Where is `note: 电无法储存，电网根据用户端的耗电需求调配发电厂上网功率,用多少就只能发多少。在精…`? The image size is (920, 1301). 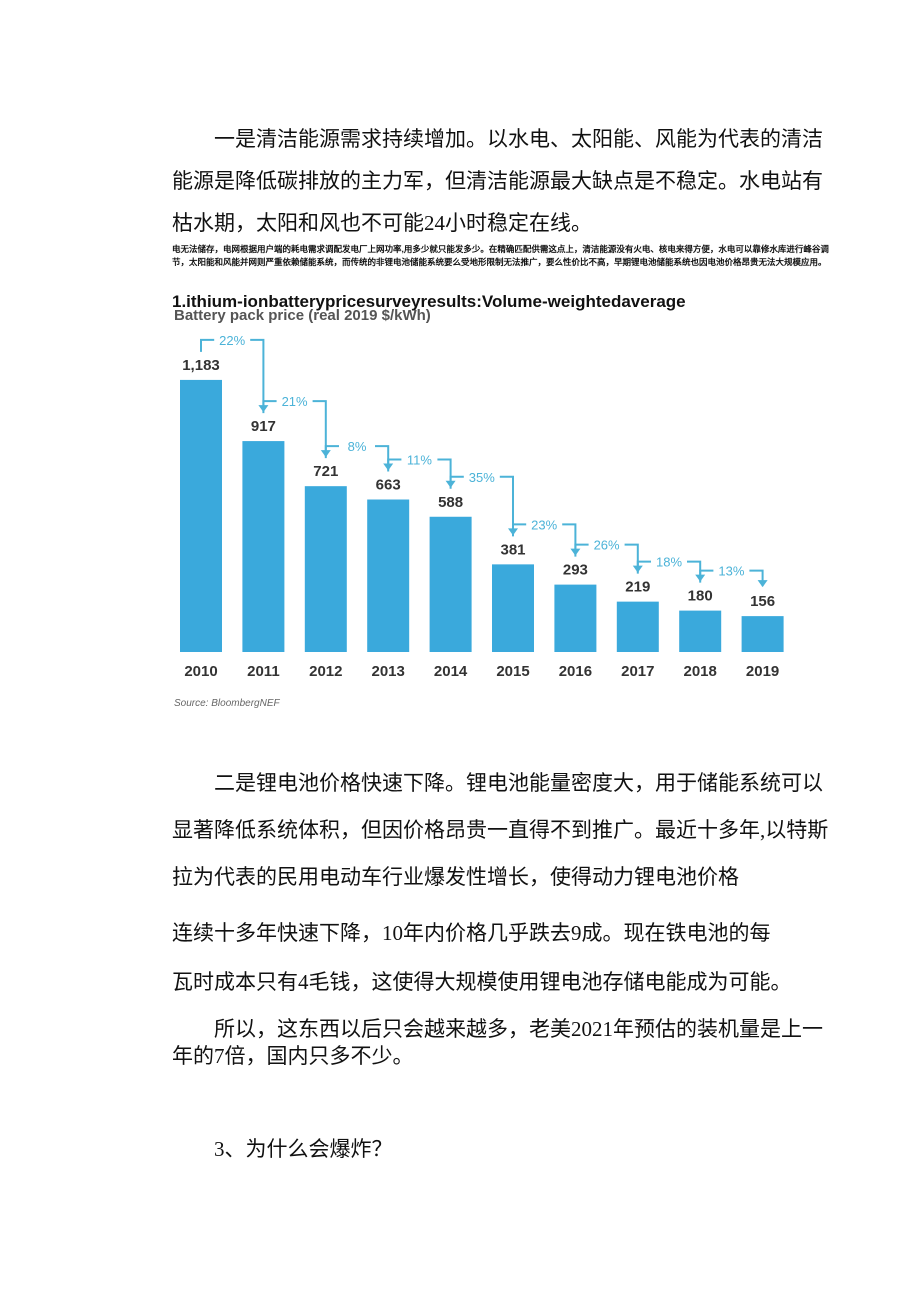 note: 电无法储存，电网根据用户端的耗电需求调配发电厂上网功率,用多少就只能发多少。在精… is located at coordinates (500, 255).